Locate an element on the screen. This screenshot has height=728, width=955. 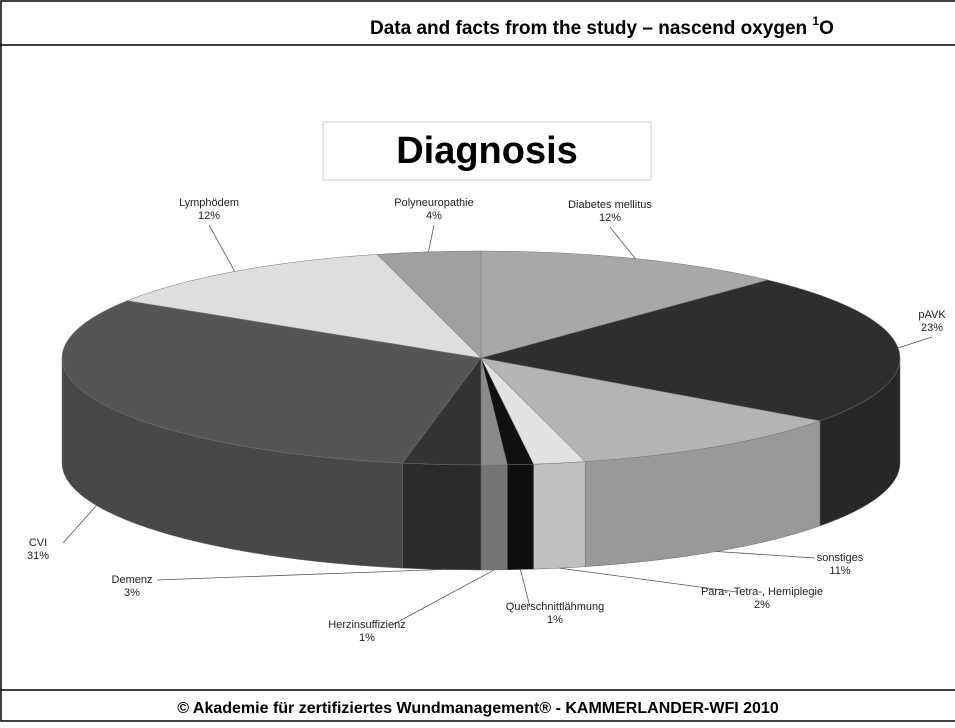
slice-label: Querschnittlähmung is located at coordinates (555, 607).